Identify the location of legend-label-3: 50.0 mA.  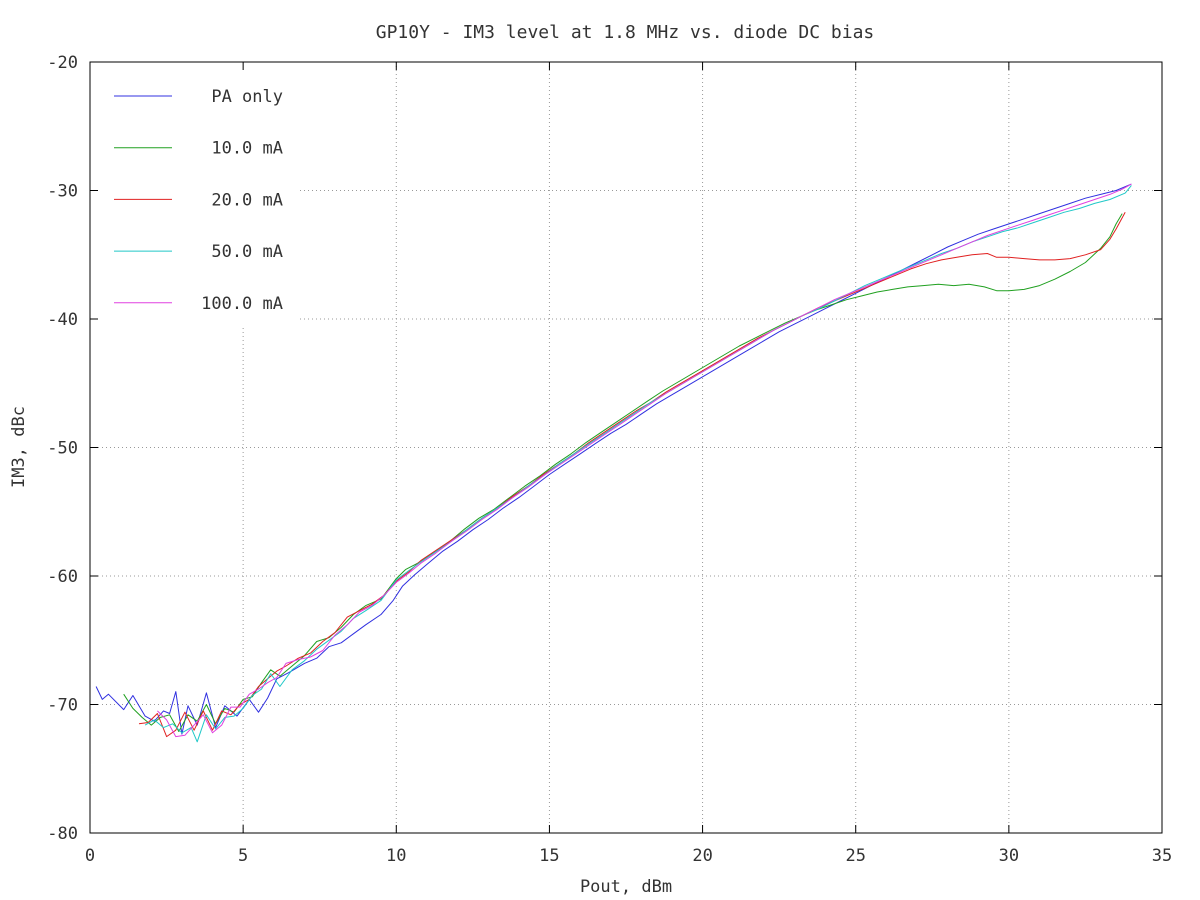
(247, 252).